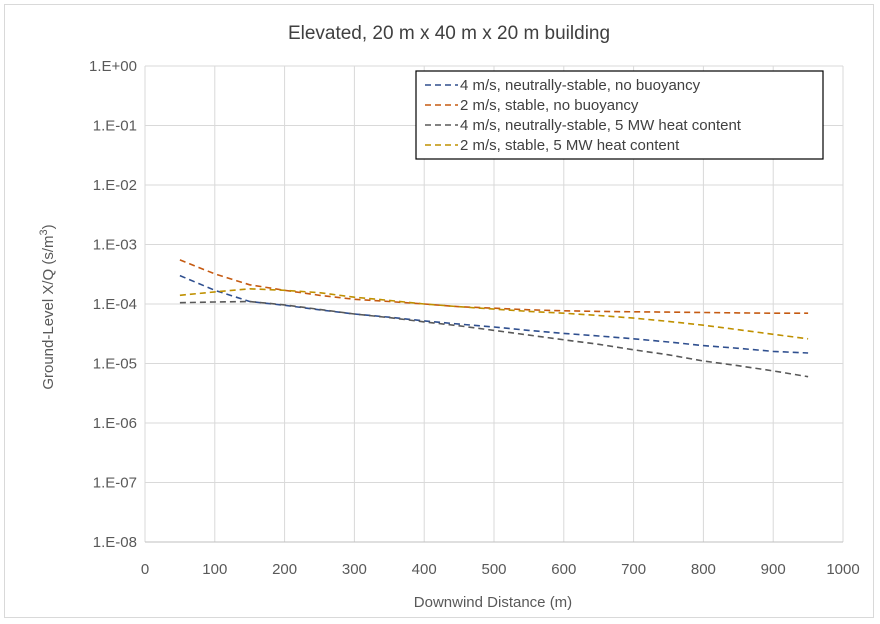 Image resolution: width=880 pixels, height=624 pixels. Describe the element at coordinates (703, 569) in the screenshot. I see `x-tick-label: 800` at that location.